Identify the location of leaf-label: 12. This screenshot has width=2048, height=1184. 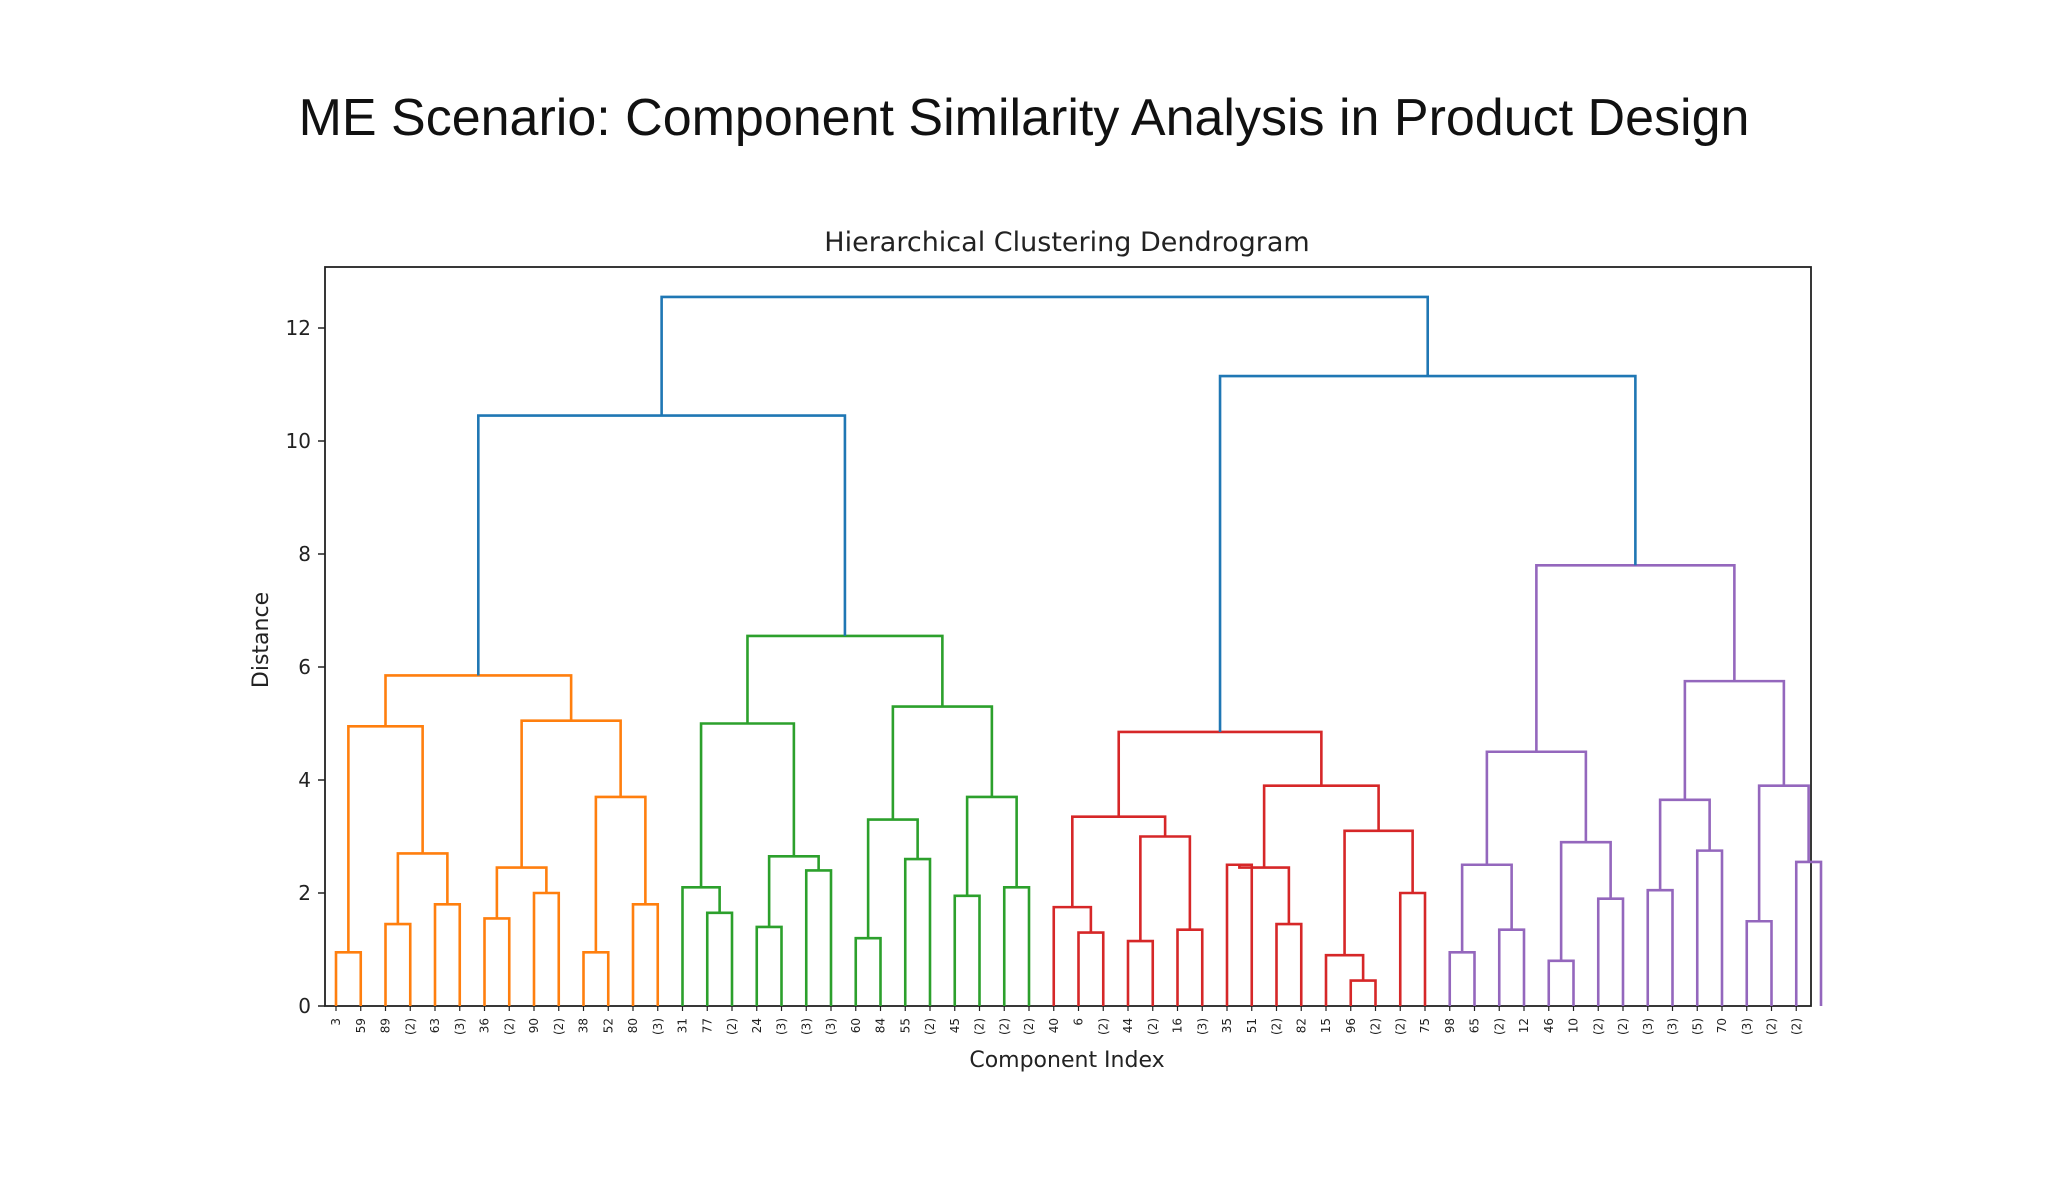
(1524, 1025).